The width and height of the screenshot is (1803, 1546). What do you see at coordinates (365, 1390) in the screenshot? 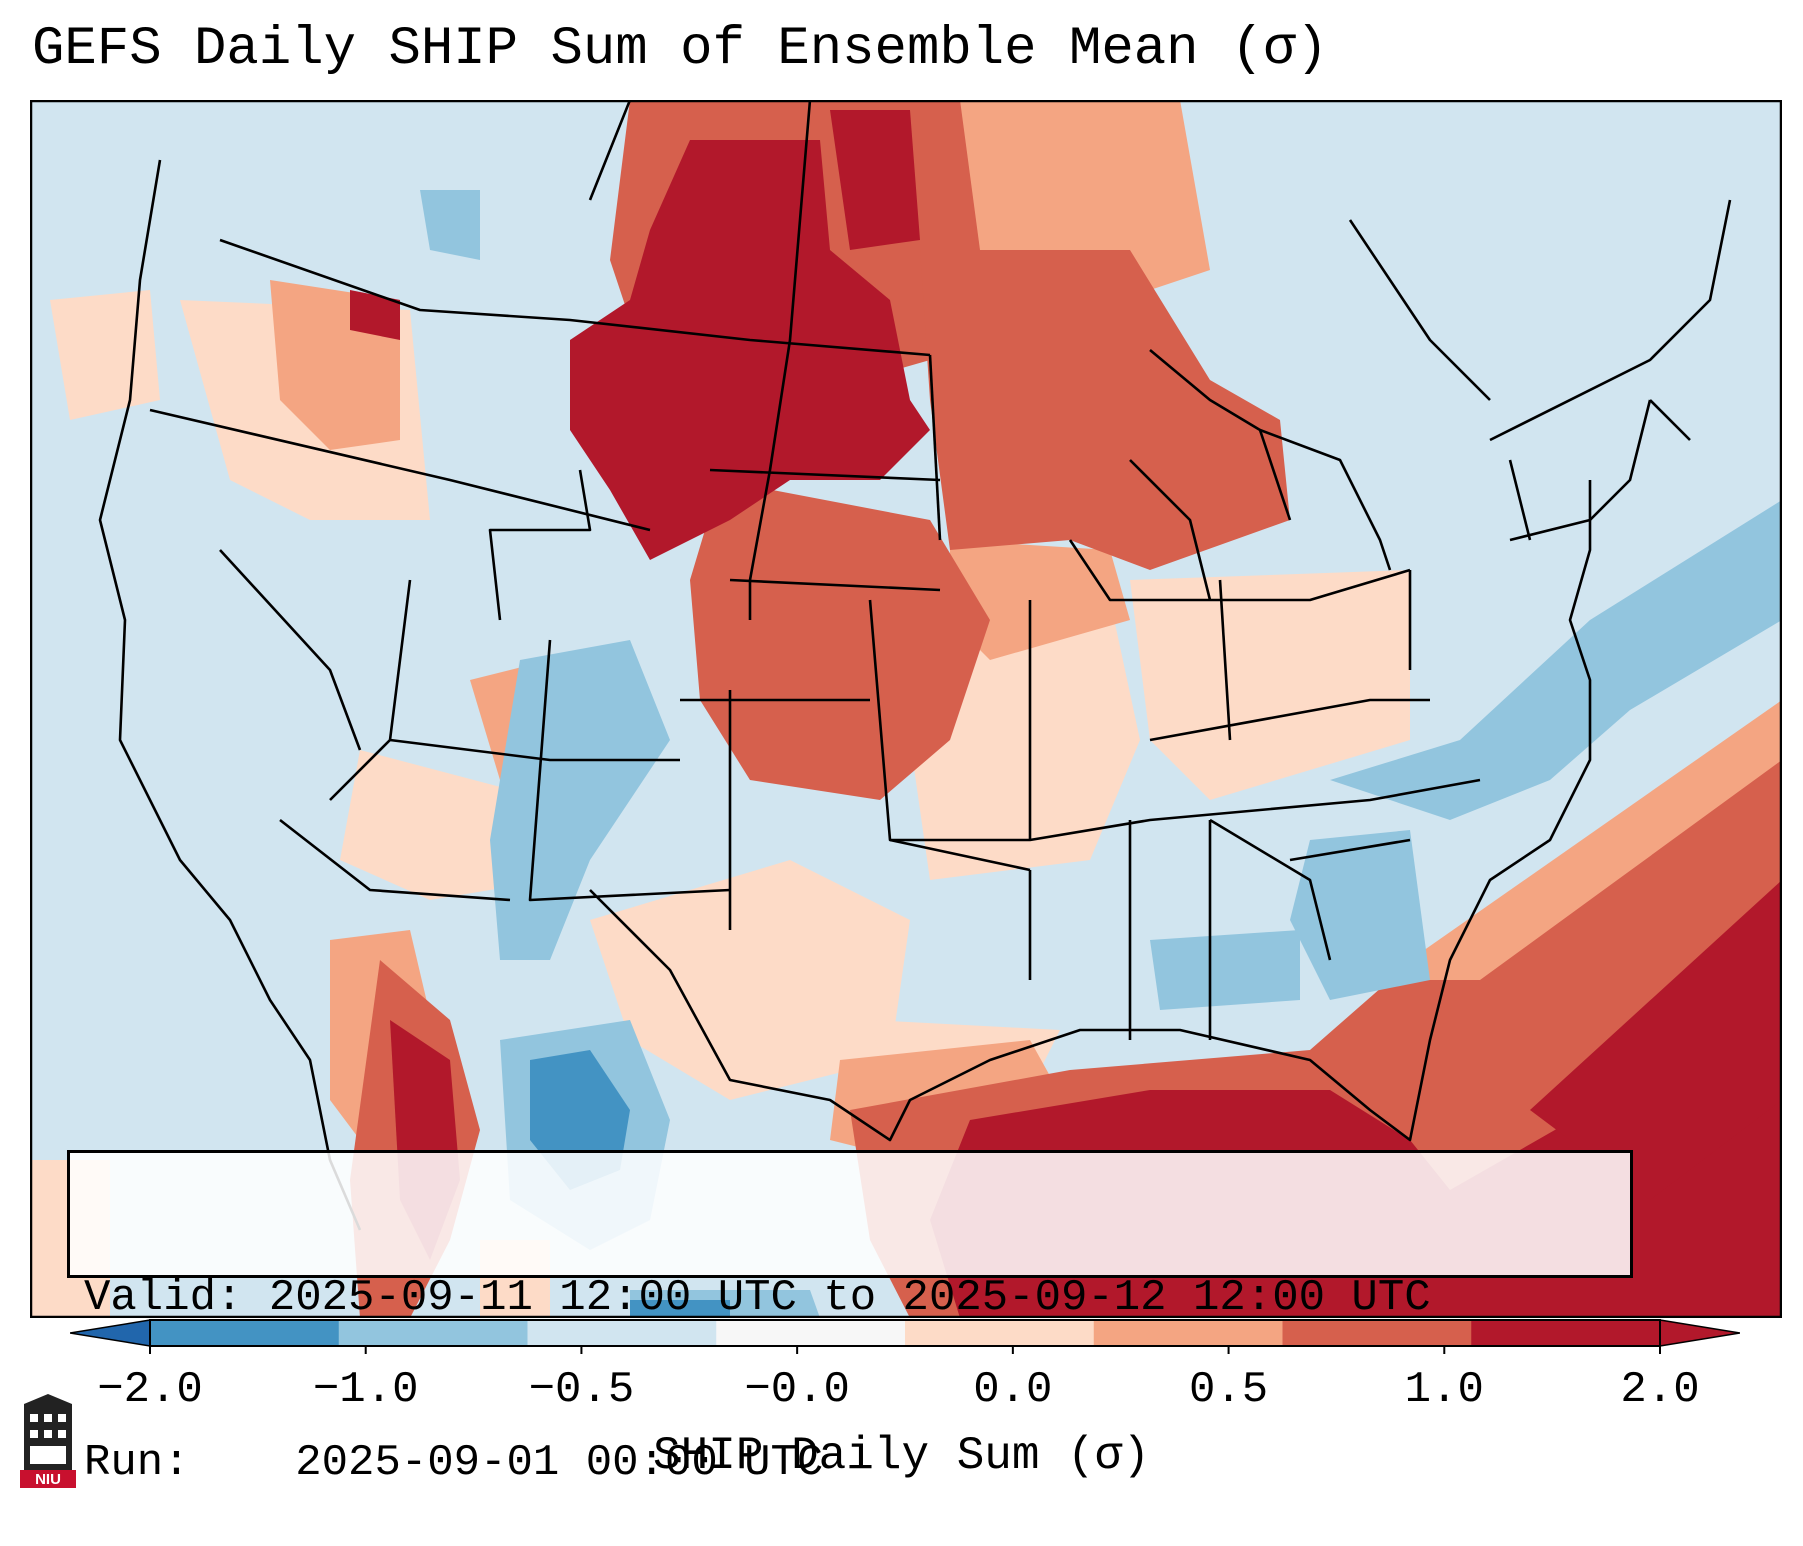
I see `colorbar-tick-label: −1.0` at bounding box center [365, 1390].